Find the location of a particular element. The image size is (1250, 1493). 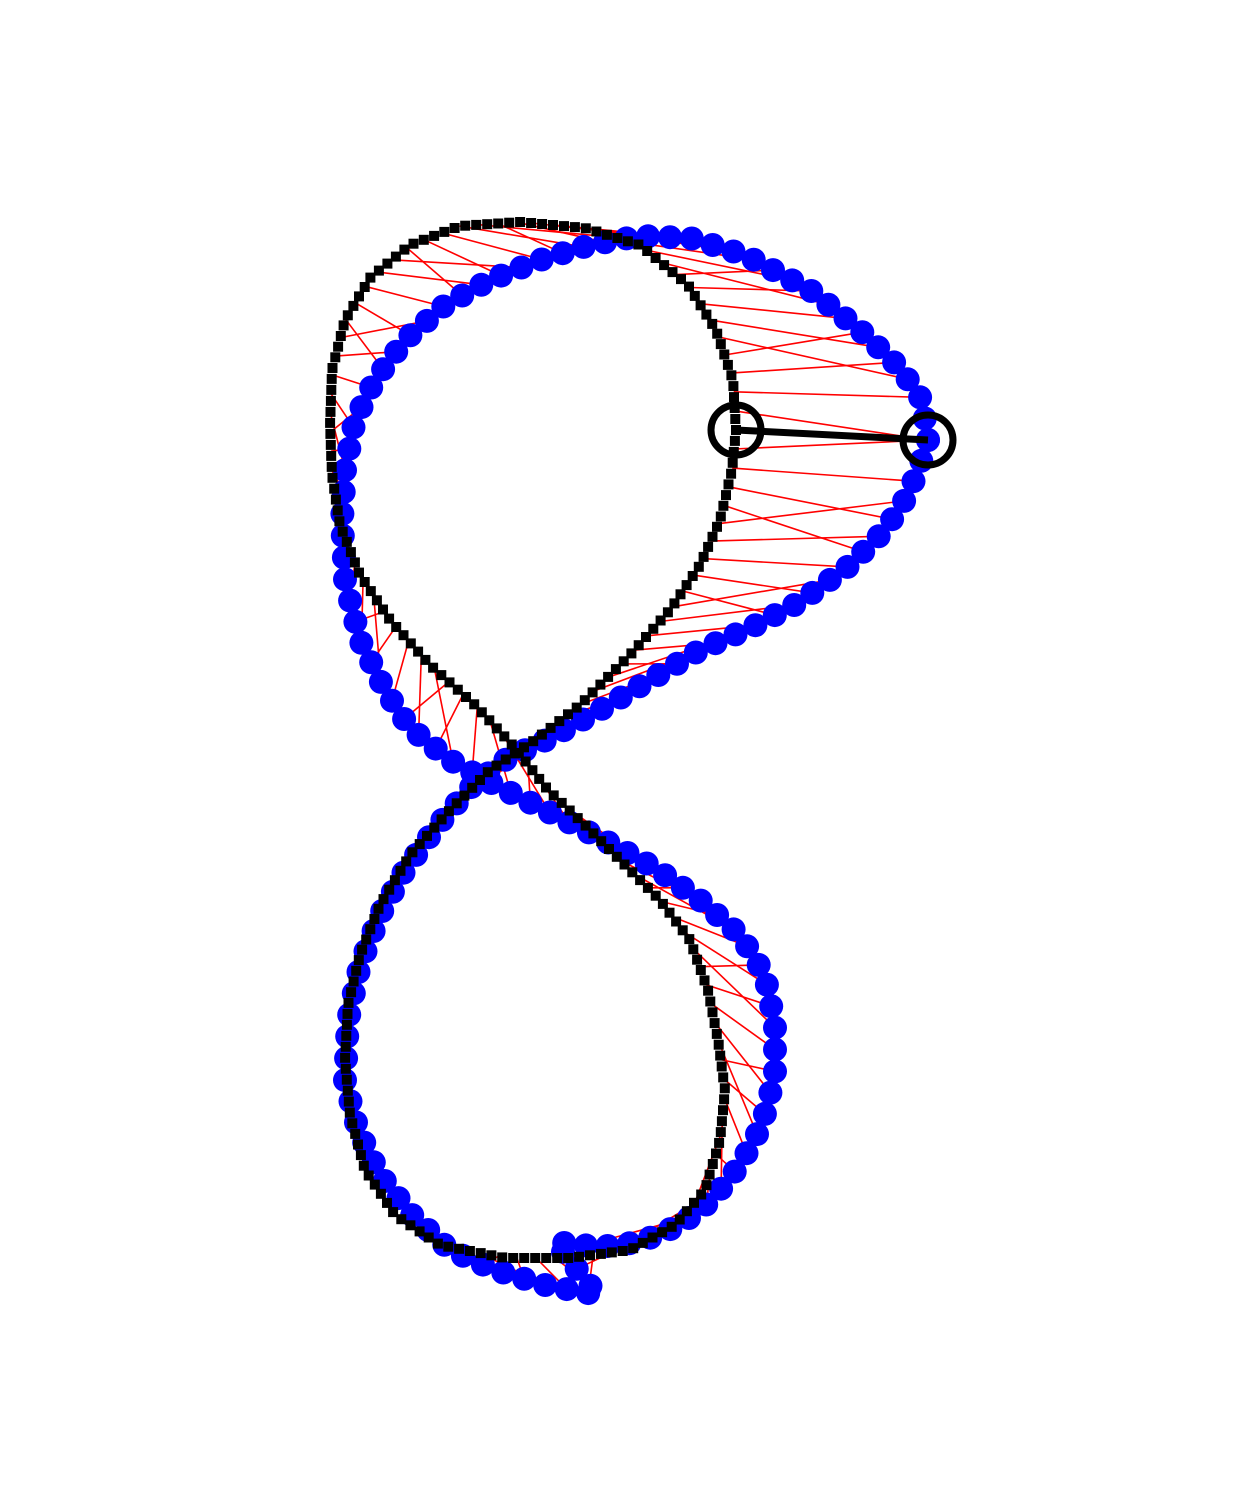

highlight-line is located at coordinates (832, 435).